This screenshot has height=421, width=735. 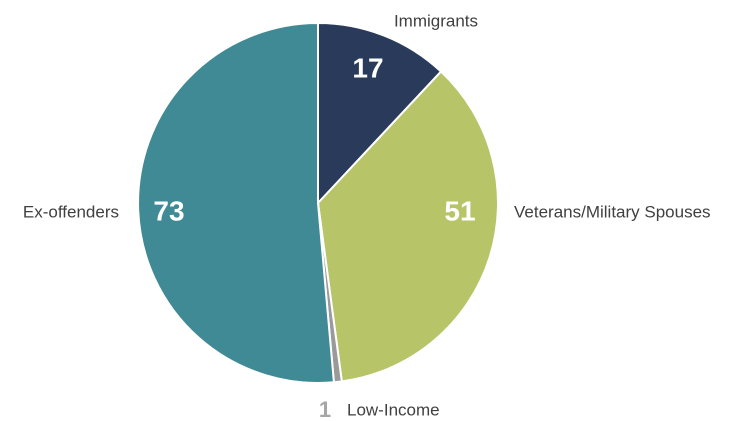 I want to click on pie-slice-immigrants, so click(x=379, y=113).